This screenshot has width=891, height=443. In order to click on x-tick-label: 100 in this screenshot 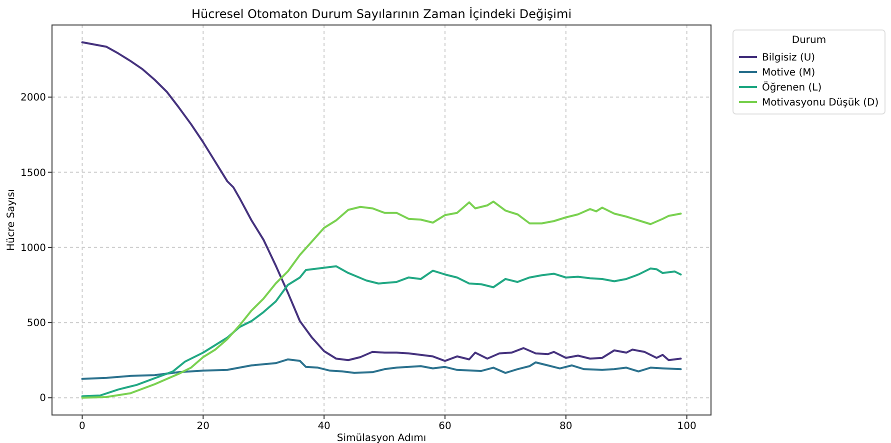, I will do `click(686, 426)`.